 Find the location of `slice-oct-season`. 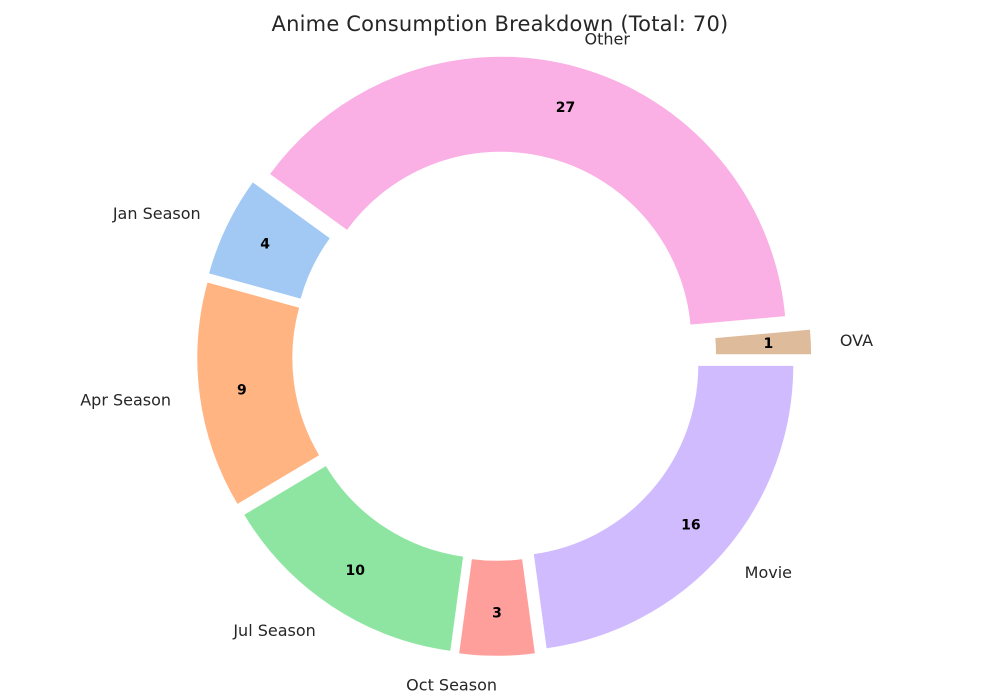

slice-oct-season is located at coordinates (497, 607).